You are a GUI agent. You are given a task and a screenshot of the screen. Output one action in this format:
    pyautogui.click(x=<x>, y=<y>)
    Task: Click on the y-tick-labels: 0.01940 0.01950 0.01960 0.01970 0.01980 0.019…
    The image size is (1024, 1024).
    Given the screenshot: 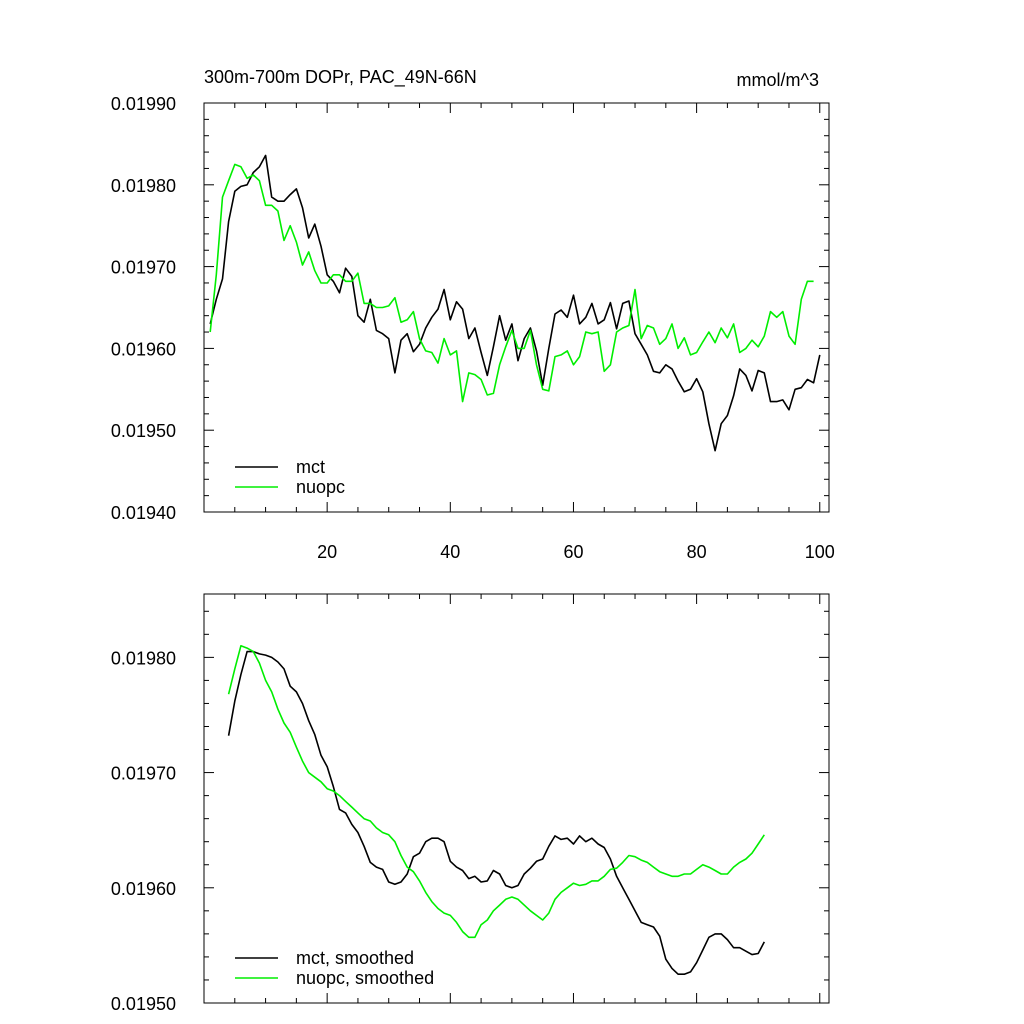 What is the action you would take?
    pyautogui.click(x=143, y=308)
    